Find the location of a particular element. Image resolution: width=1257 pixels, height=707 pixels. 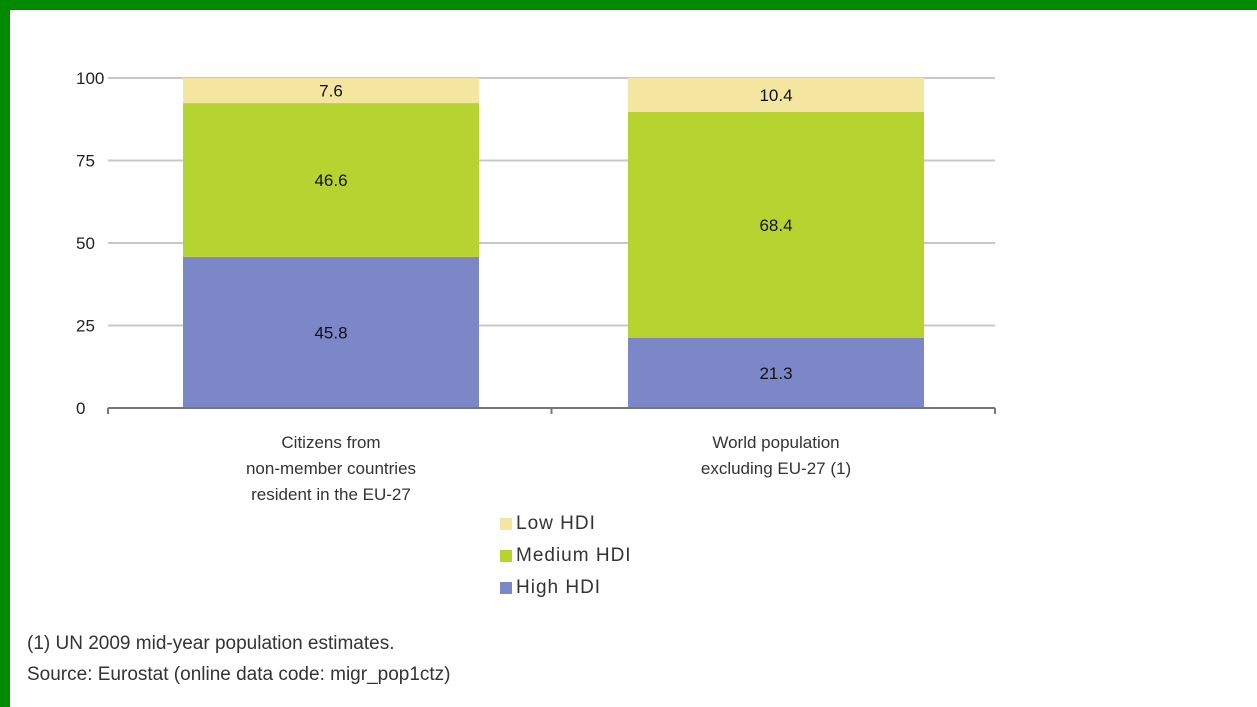

y-tick-label-25: 25 is located at coordinates (85, 326).